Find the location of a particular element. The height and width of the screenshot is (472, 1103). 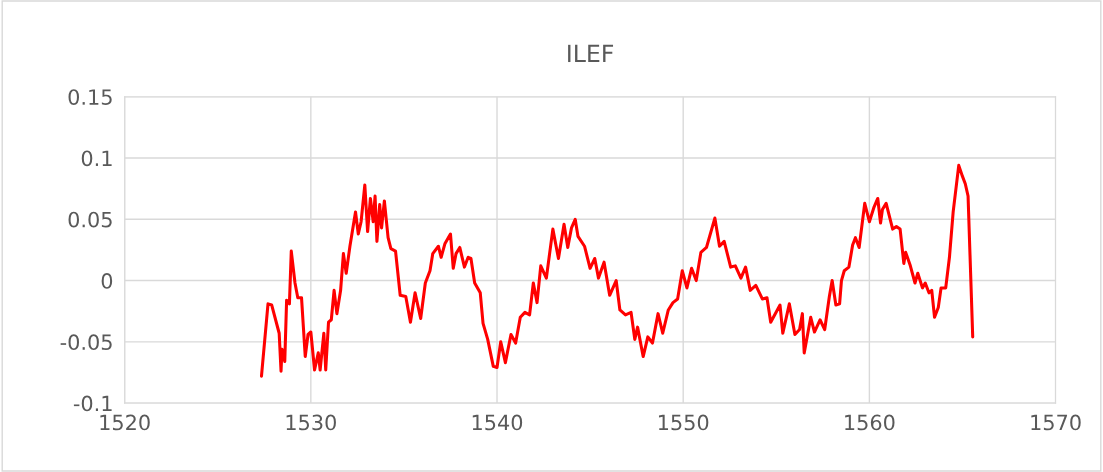

y-tick-label: 0 is located at coordinates (107, 281).